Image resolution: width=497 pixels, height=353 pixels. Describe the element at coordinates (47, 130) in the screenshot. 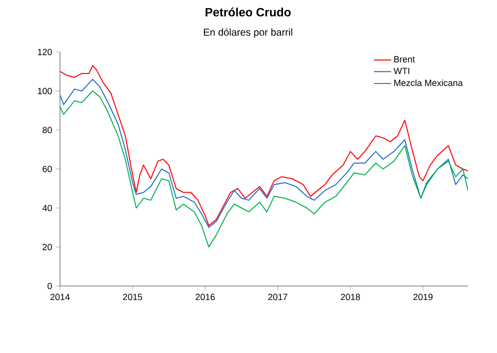

I see `y-tick-label: 80` at that location.